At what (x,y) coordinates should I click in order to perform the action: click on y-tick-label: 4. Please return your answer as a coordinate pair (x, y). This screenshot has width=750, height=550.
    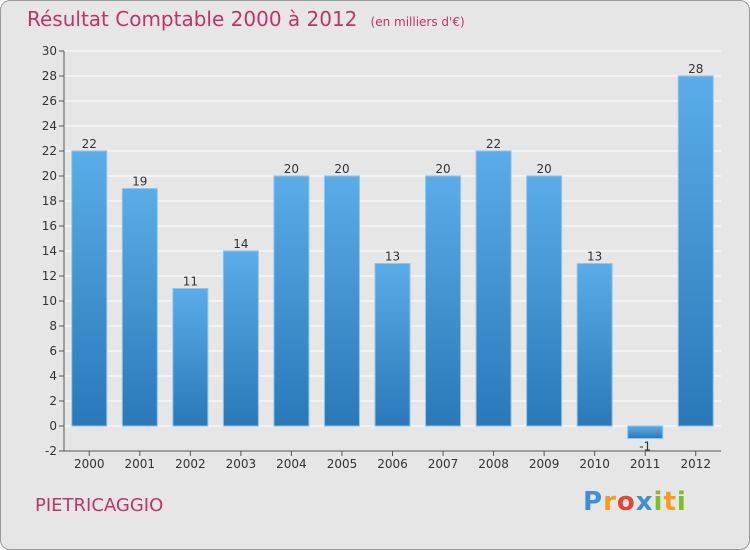
    Looking at the image, I should click on (53, 376).